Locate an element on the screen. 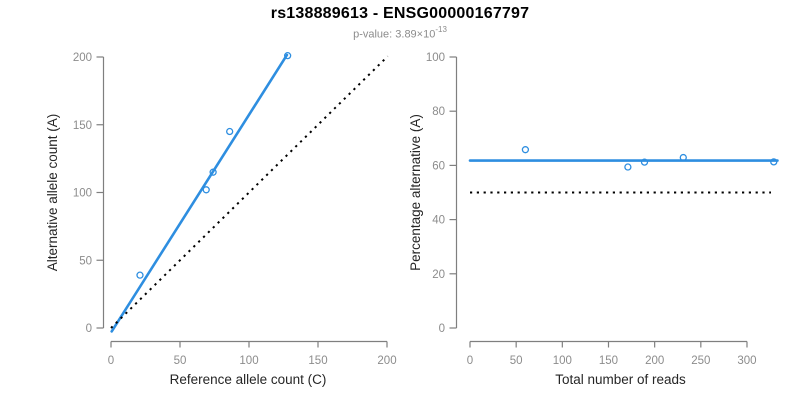  y-tick-label: 150 is located at coordinates (82, 126).